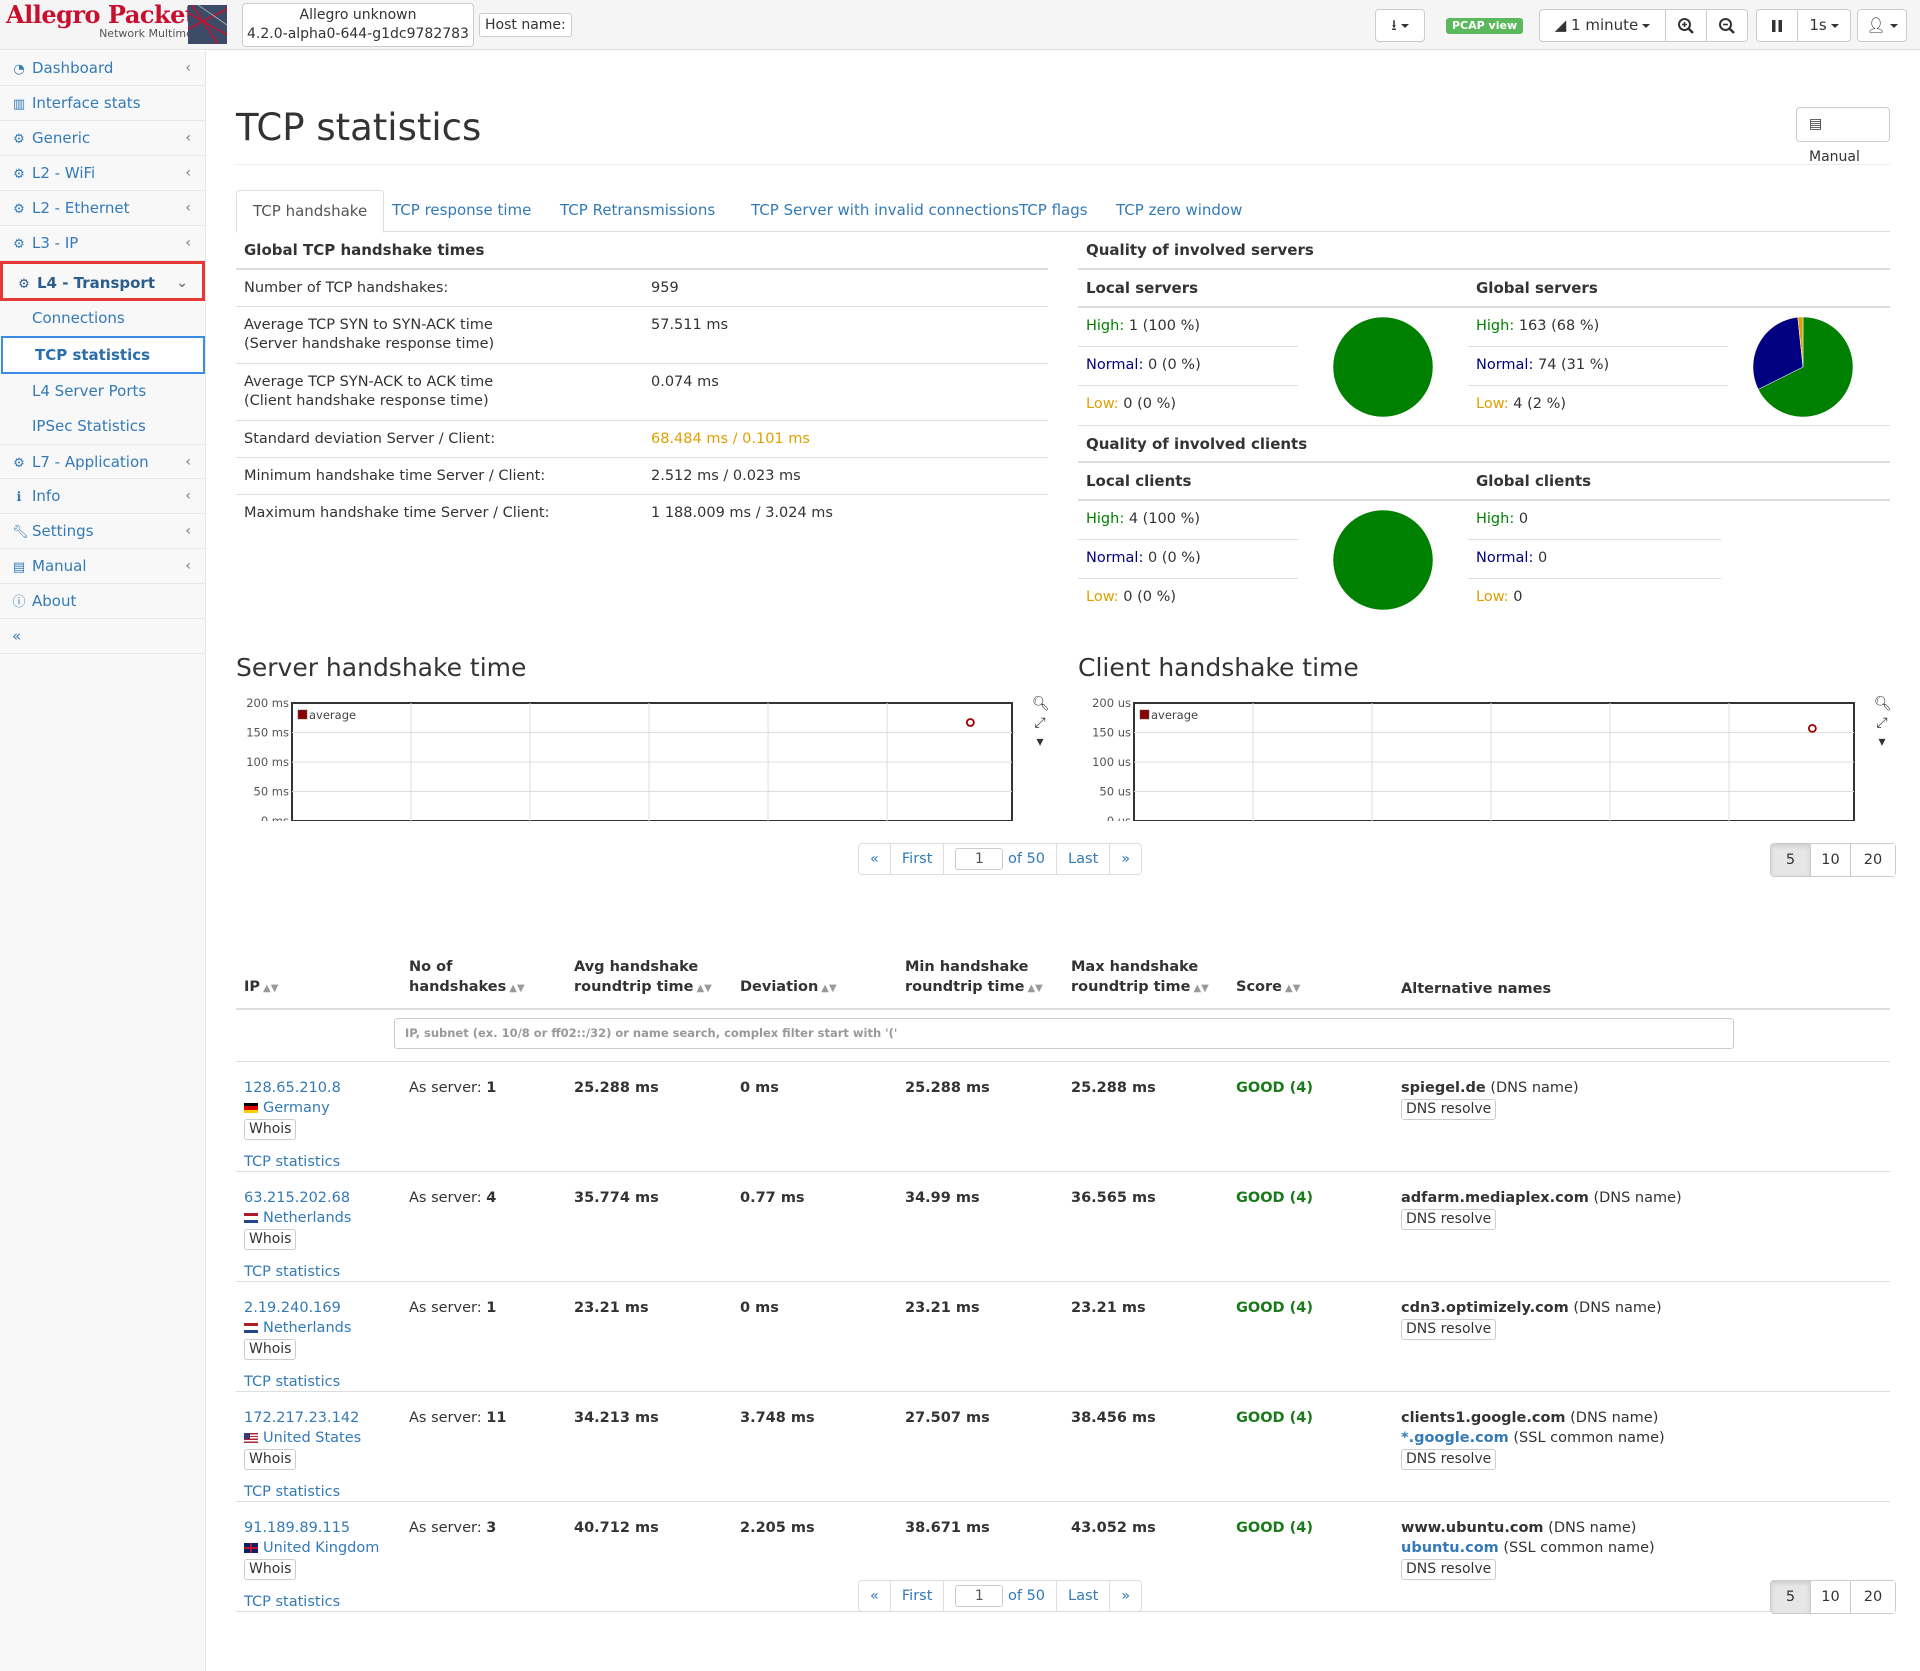 The image size is (1920, 1671). I want to click on manual-button: ▤ Manual, so click(1843, 136).